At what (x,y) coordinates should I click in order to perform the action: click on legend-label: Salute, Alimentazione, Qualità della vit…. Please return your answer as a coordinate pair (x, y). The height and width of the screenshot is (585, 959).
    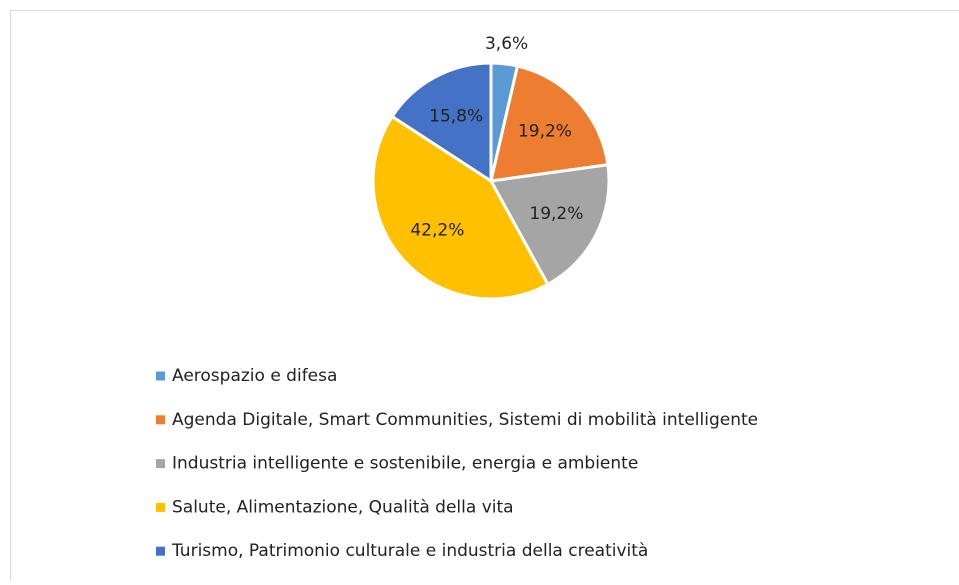
    Looking at the image, I should click on (343, 507).